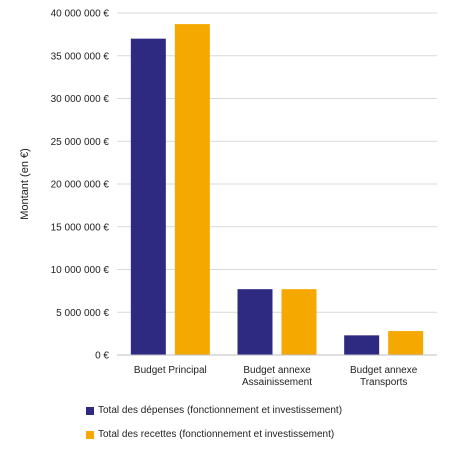 The width and height of the screenshot is (449, 452). Describe the element at coordinates (82, 313) in the screenshot. I see `y-tick-label: 5 000 000 €` at that location.